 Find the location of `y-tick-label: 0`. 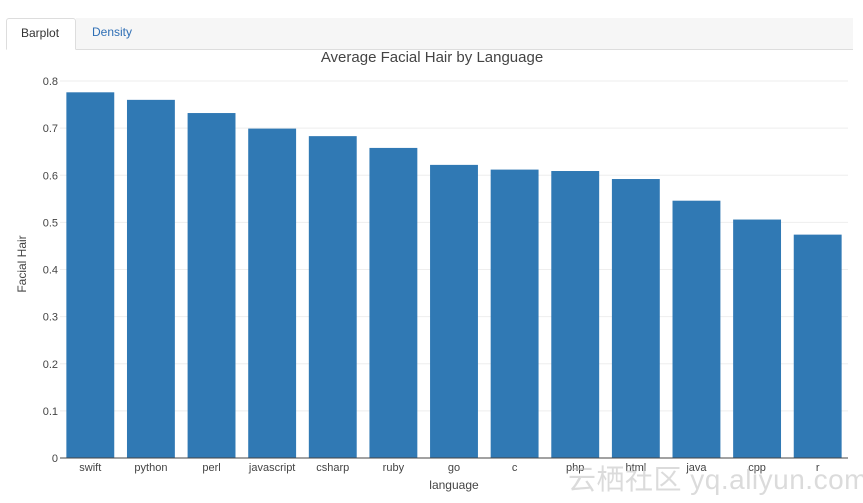

y-tick-label: 0 is located at coordinates (55, 459).